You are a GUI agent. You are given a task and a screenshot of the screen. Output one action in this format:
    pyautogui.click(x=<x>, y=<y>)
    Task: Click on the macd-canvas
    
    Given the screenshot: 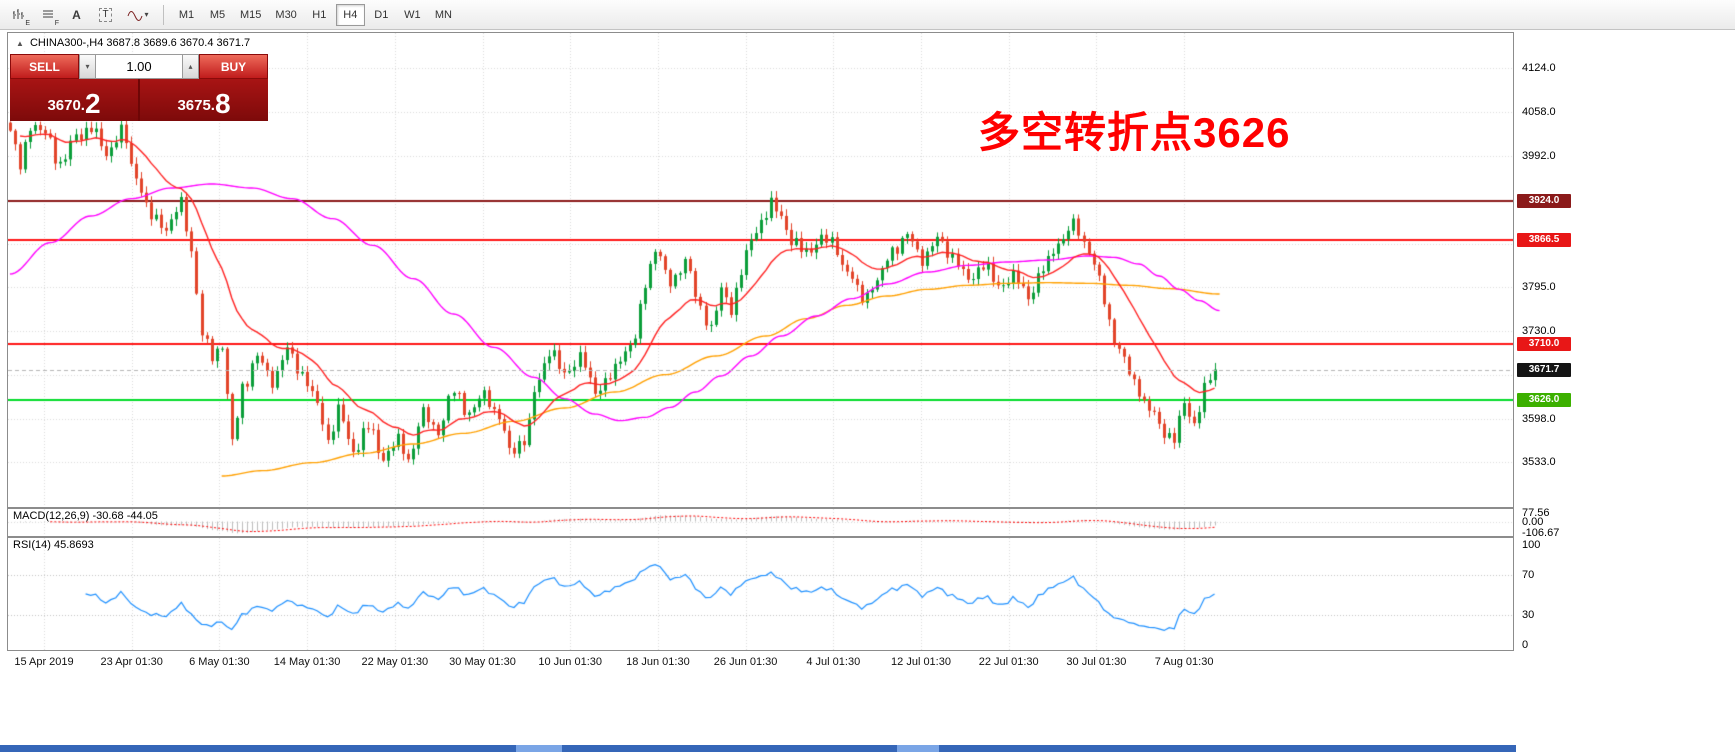 What is the action you would take?
    pyautogui.click(x=760, y=522)
    